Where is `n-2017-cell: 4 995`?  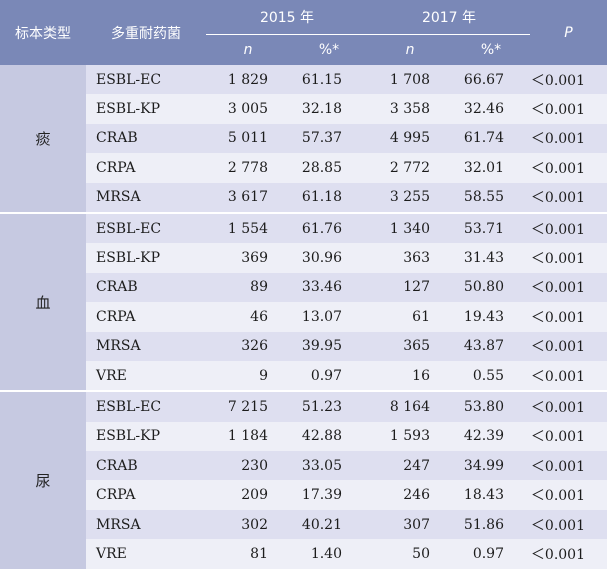
n-2017-cell: 4 995 is located at coordinates (410, 138).